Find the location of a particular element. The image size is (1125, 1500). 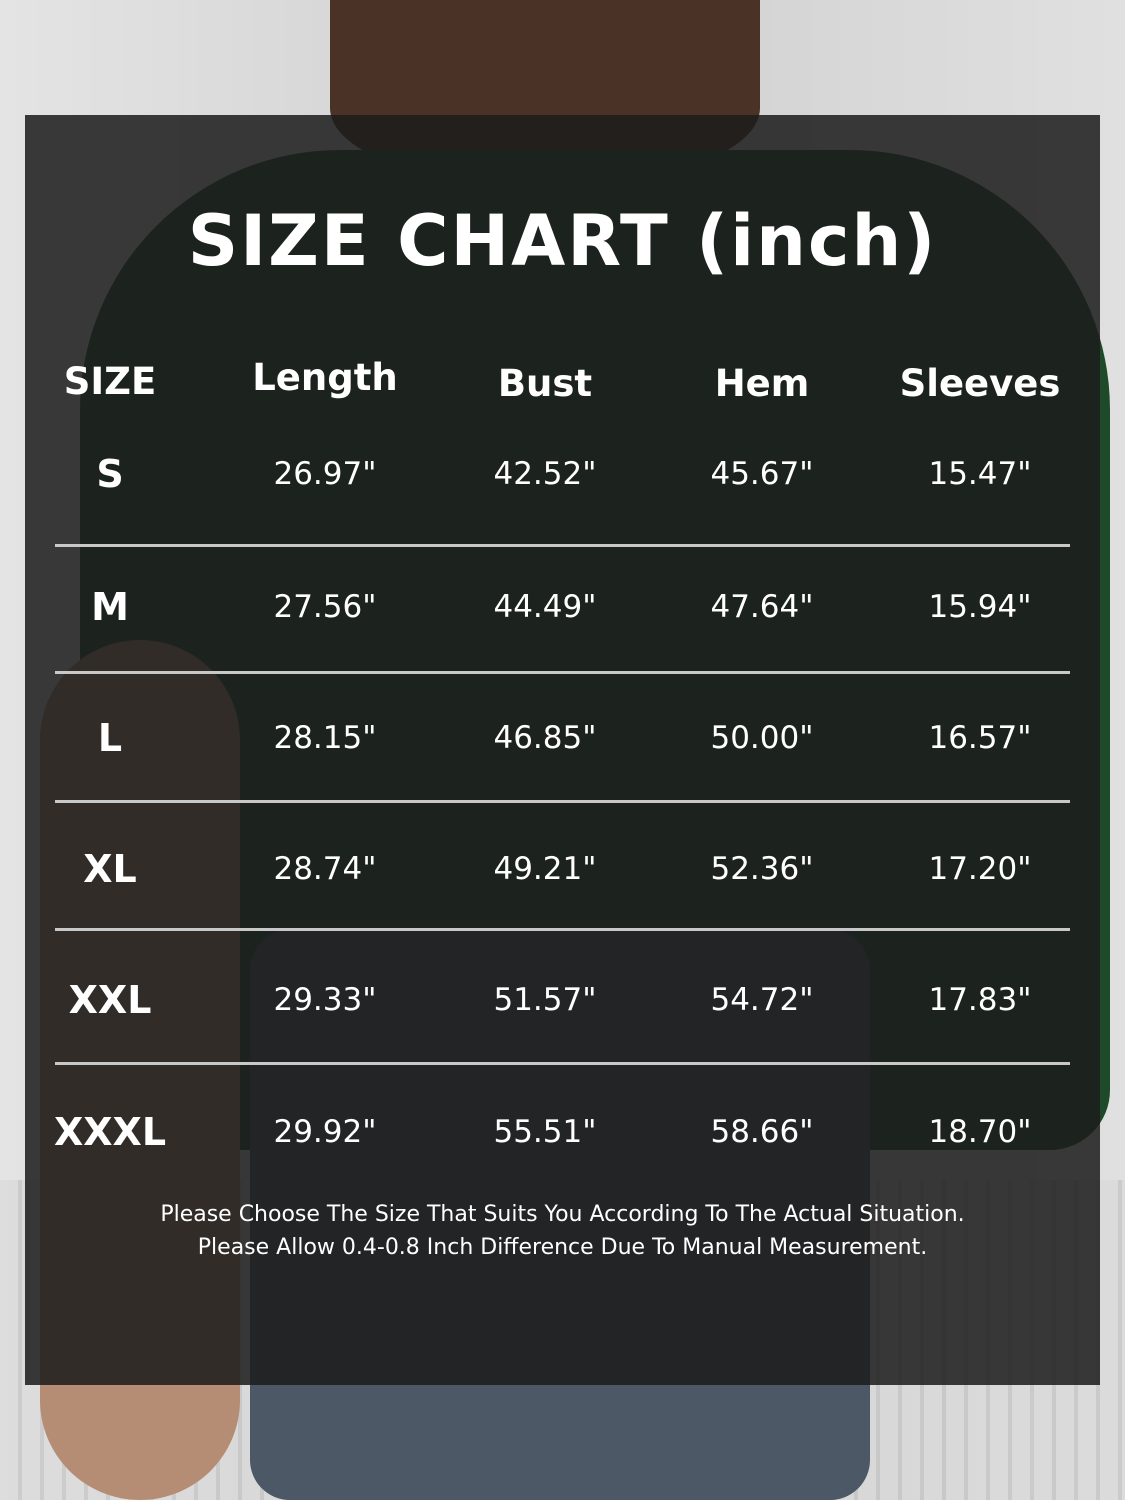

column-header-sleeves: Sleeves is located at coordinates (980, 383).